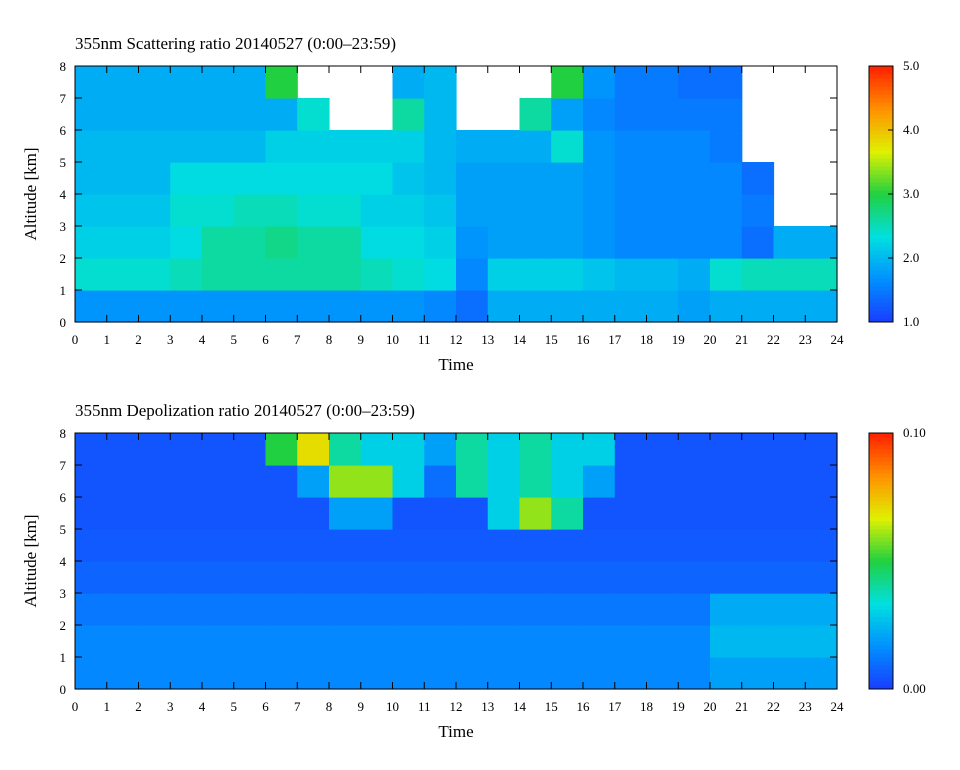 This screenshot has height=770, width=960. Describe the element at coordinates (170, 706) in the screenshot. I see `x-tick-label: 3` at that location.